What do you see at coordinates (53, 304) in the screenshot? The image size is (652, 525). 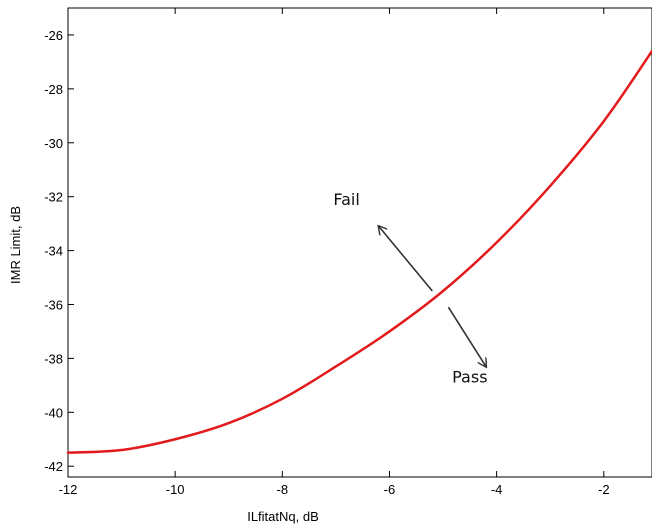 I see `y-tick-label: -36` at bounding box center [53, 304].